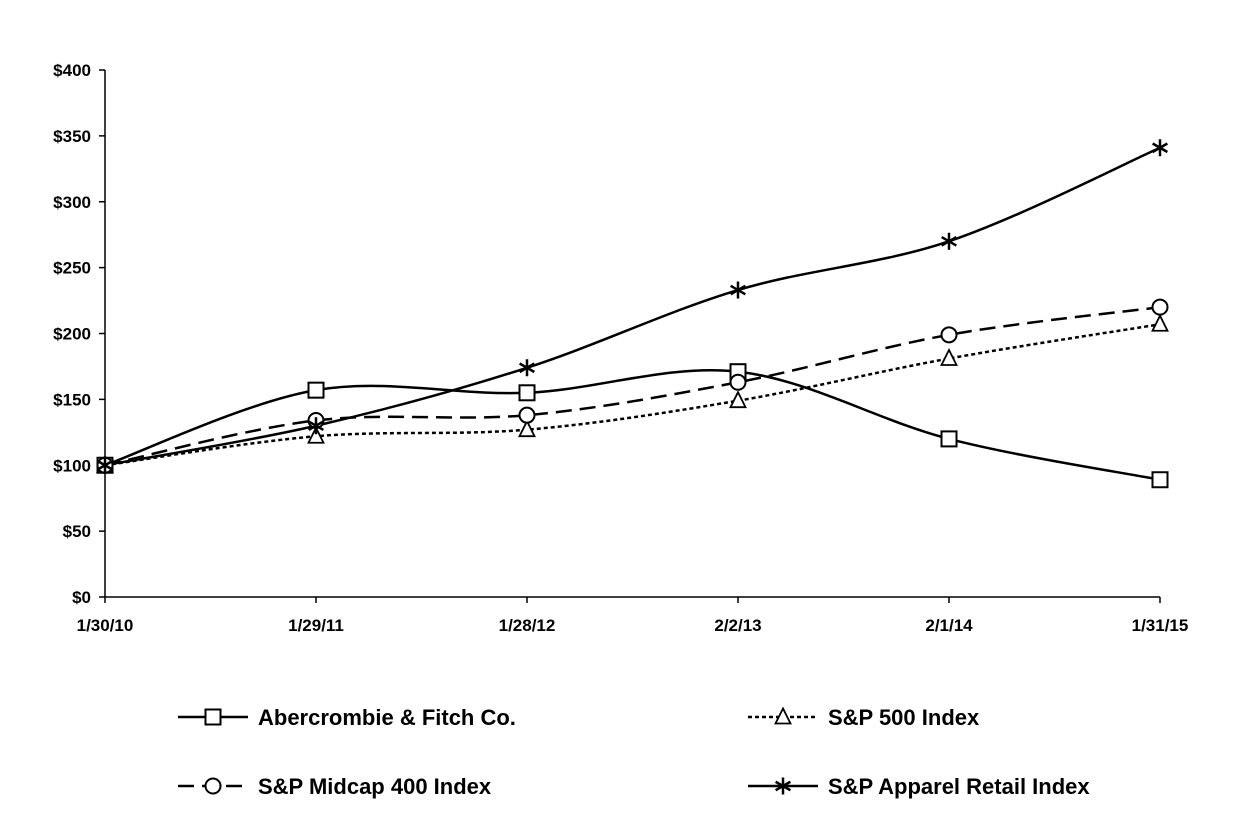 This screenshot has height=837, width=1245. I want to click on legend-item: S&P Midcap 400 Index, so click(335, 786).